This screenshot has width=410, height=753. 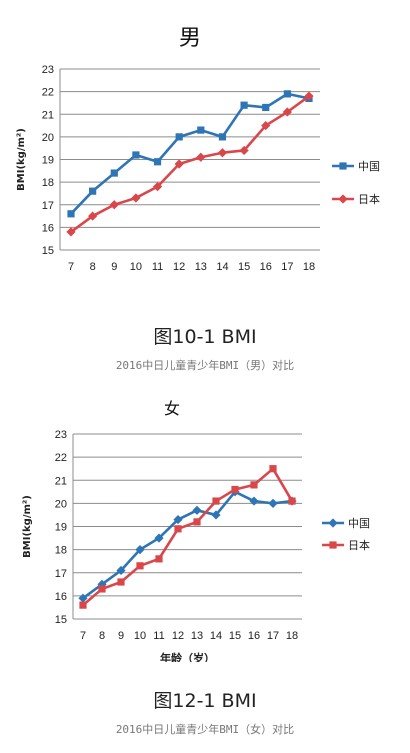 What do you see at coordinates (216, 636) in the screenshot?
I see `female-chart-xtick-label: 14` at bounding box center [216, 636].